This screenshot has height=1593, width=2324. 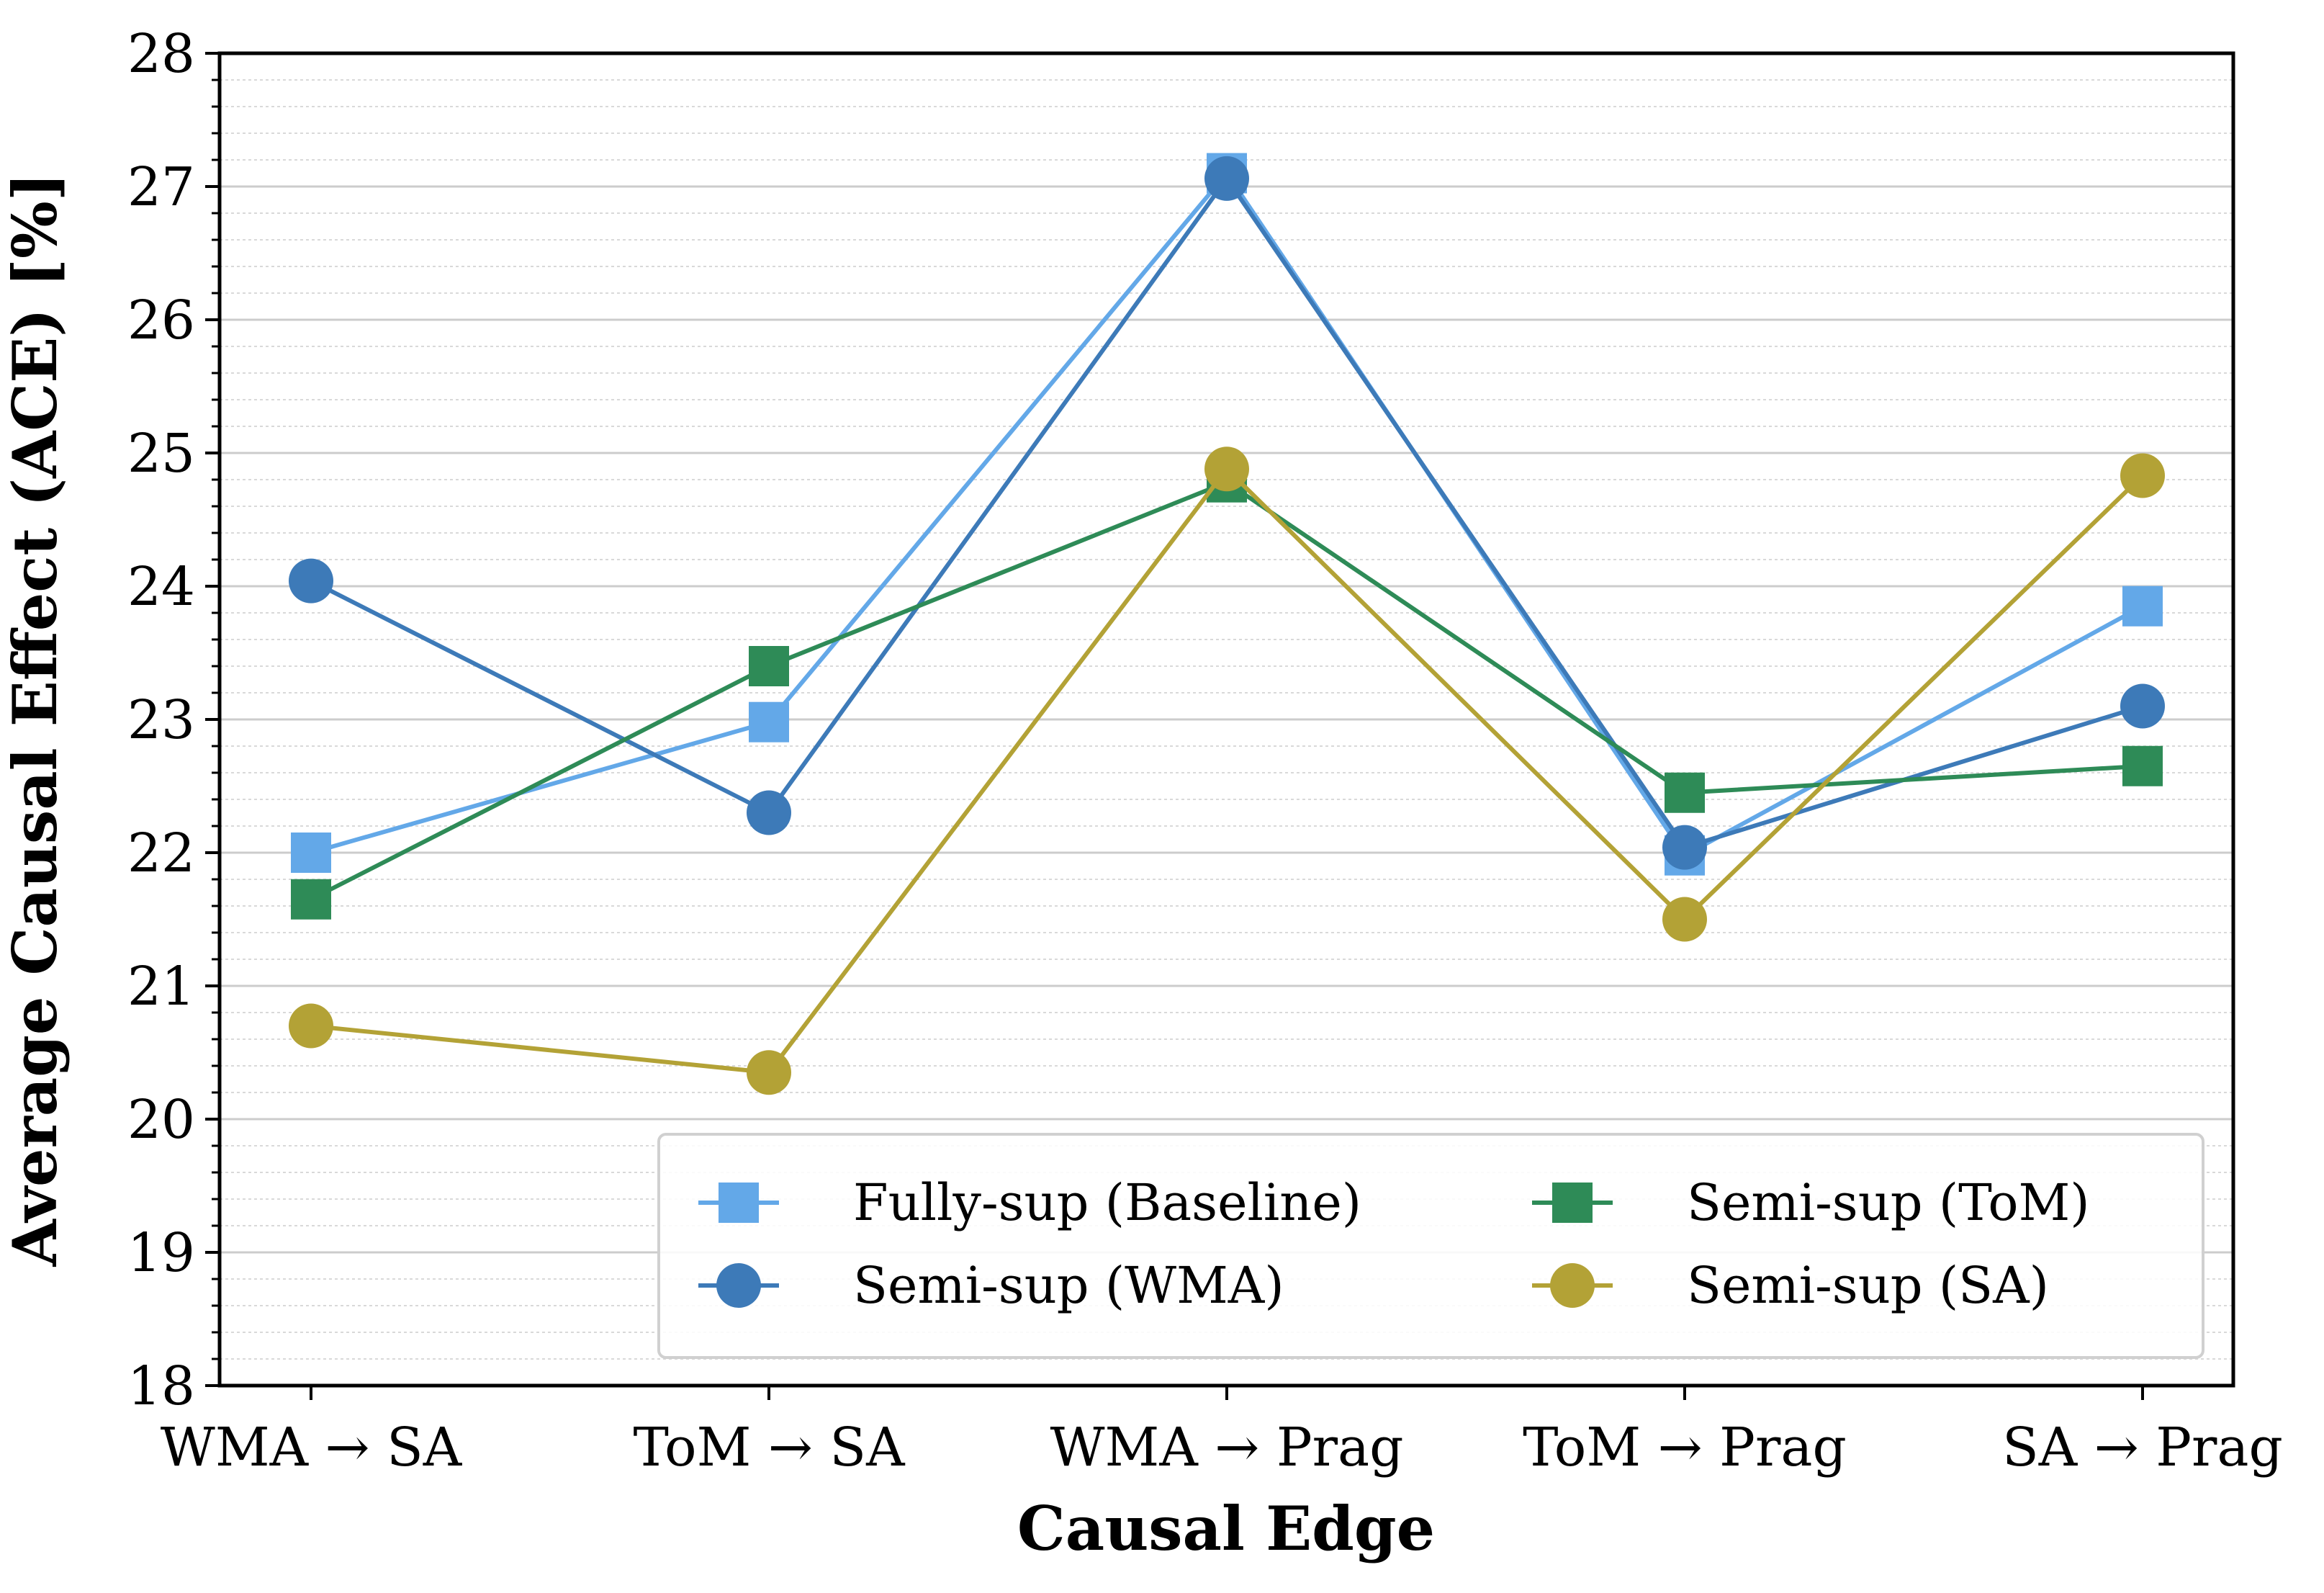 I want to click on x-tick-label: WMA → SA, so click(x=312, y=1447).